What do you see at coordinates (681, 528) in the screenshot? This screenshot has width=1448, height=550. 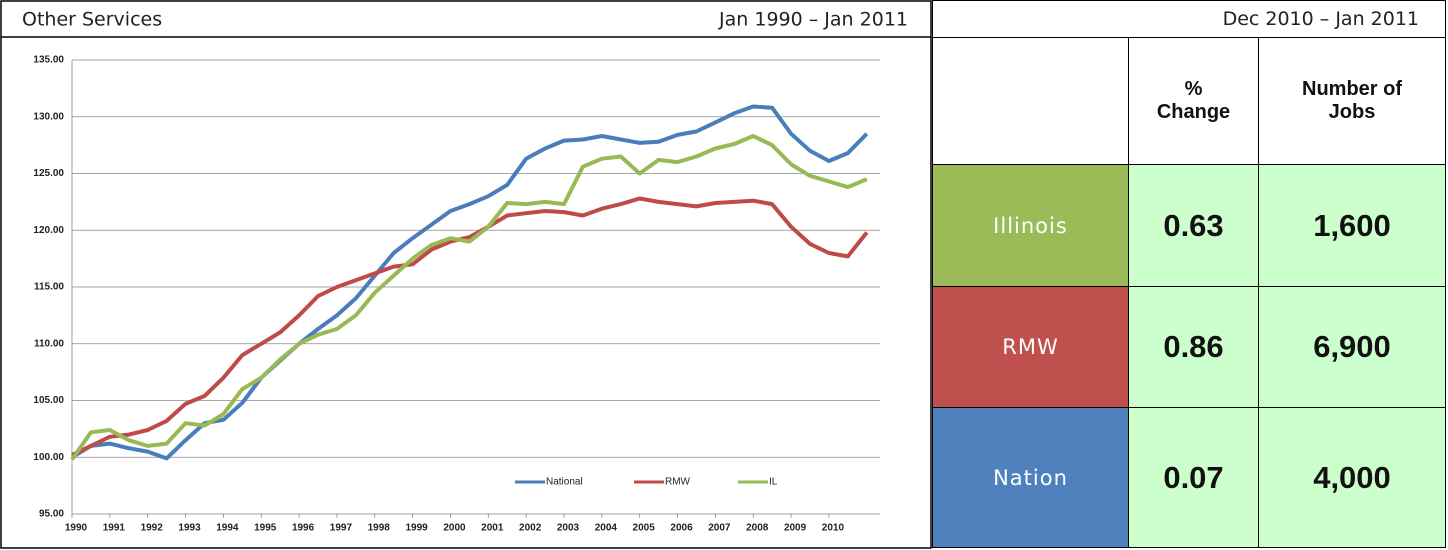 I see `x-tick-label: 2006` at bounding box center [681, 528].